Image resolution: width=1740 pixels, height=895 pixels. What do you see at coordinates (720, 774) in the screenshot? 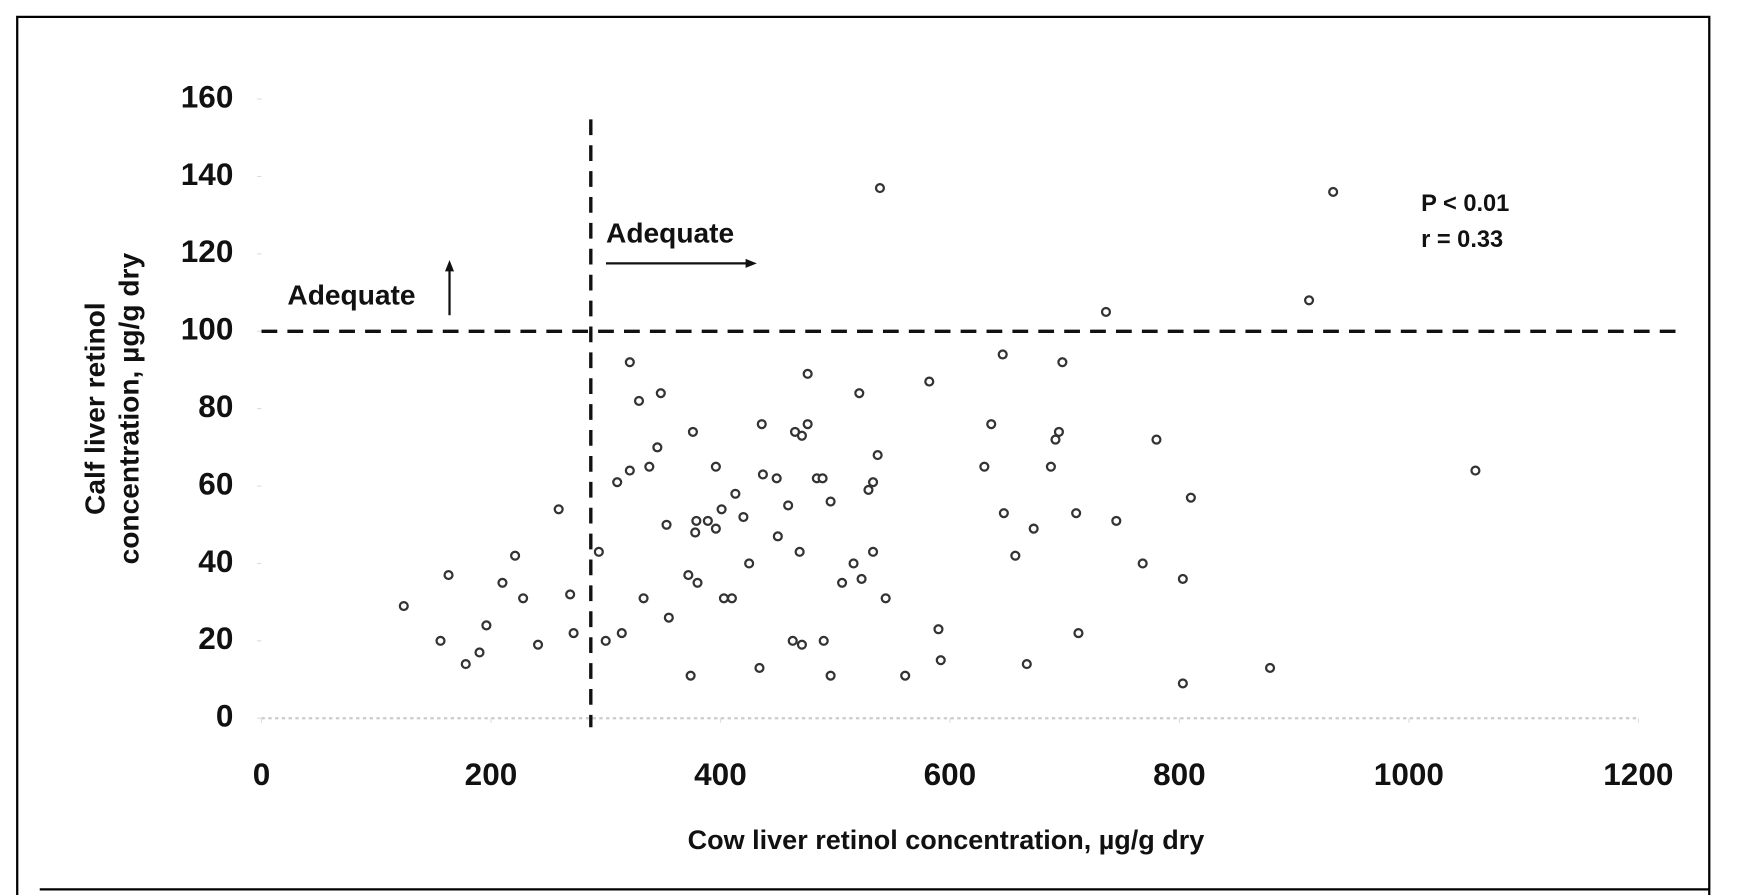
I see `x-tick-label: 400` at bounding box center [720, 774].